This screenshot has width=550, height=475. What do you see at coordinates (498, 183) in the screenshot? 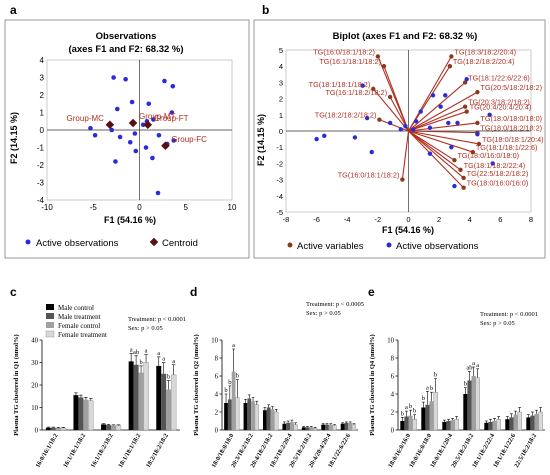
I see `variable-label: TG(18:0/16:0/16:0)` at bounding box center [498, 183].